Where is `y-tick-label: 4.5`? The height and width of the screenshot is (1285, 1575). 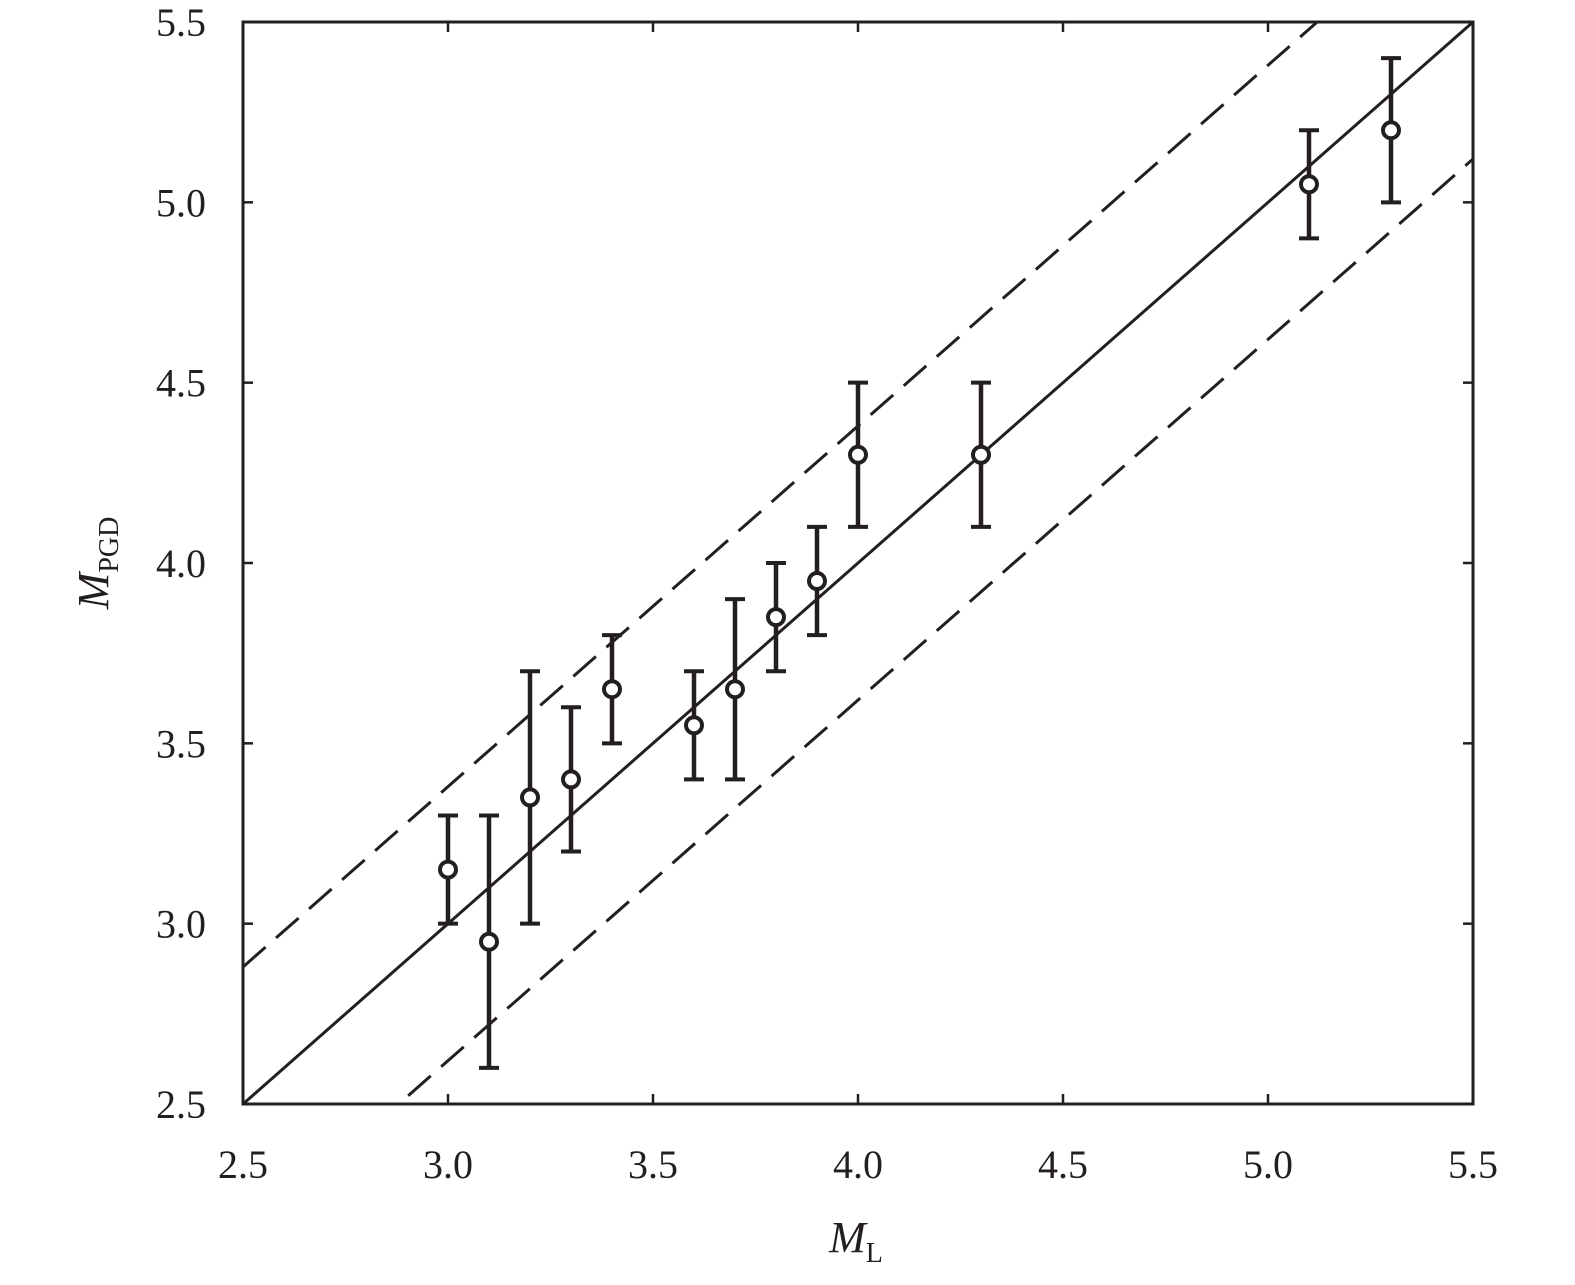
y-tick-label: 4.5 is located at coordinates (181, 383).